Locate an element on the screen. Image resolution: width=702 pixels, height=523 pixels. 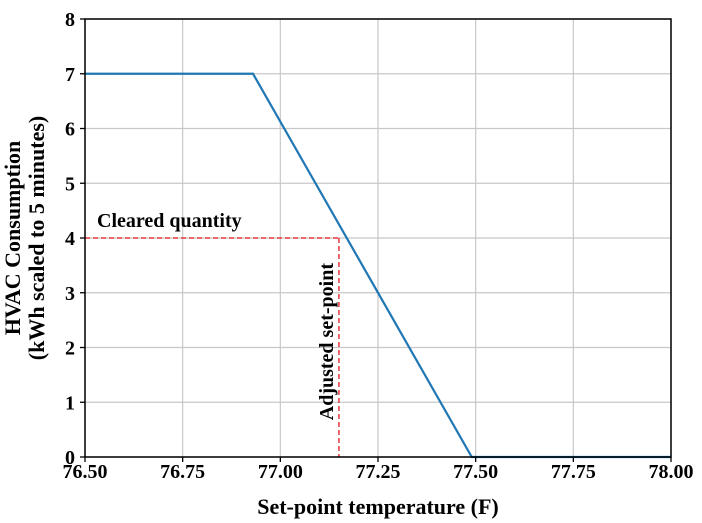
x-tick-label: 76.50 is located at coordinates (85, 472).